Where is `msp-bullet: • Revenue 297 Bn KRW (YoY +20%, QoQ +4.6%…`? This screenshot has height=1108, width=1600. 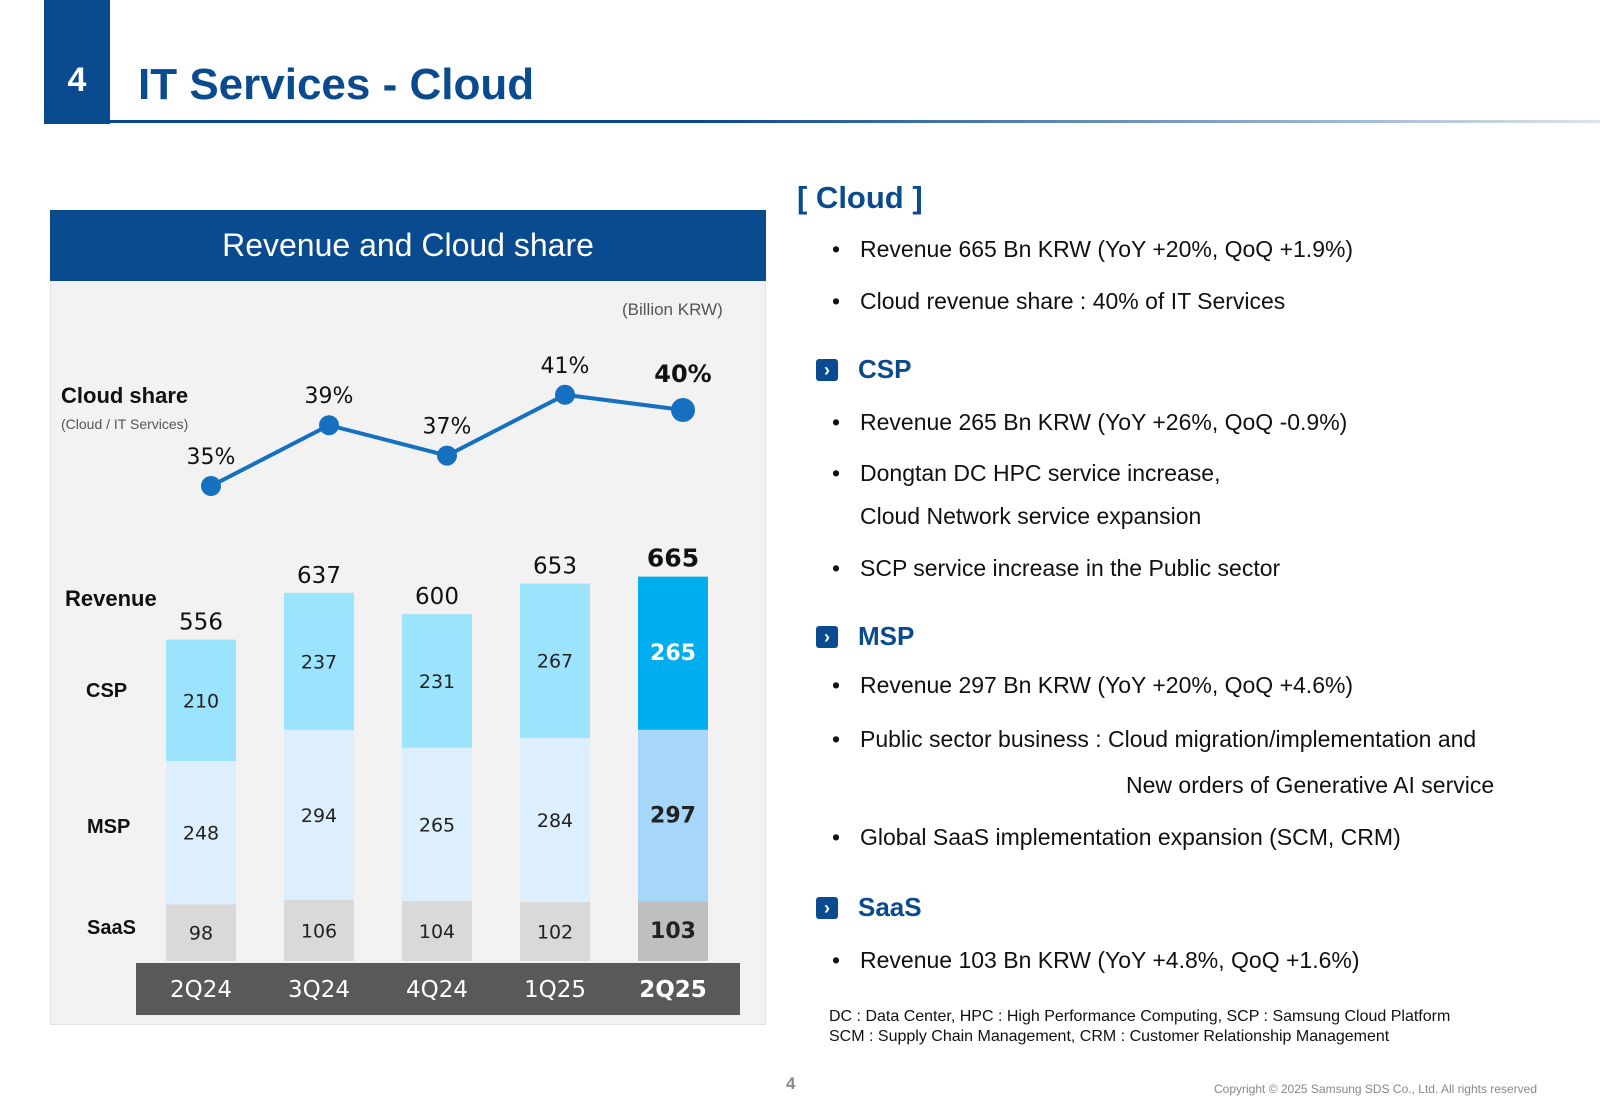 msp-bullet: • Revenue 297 Bn KRW (YoY +20%, QoQ +4.6%… is located at coordinates (1092, 685).